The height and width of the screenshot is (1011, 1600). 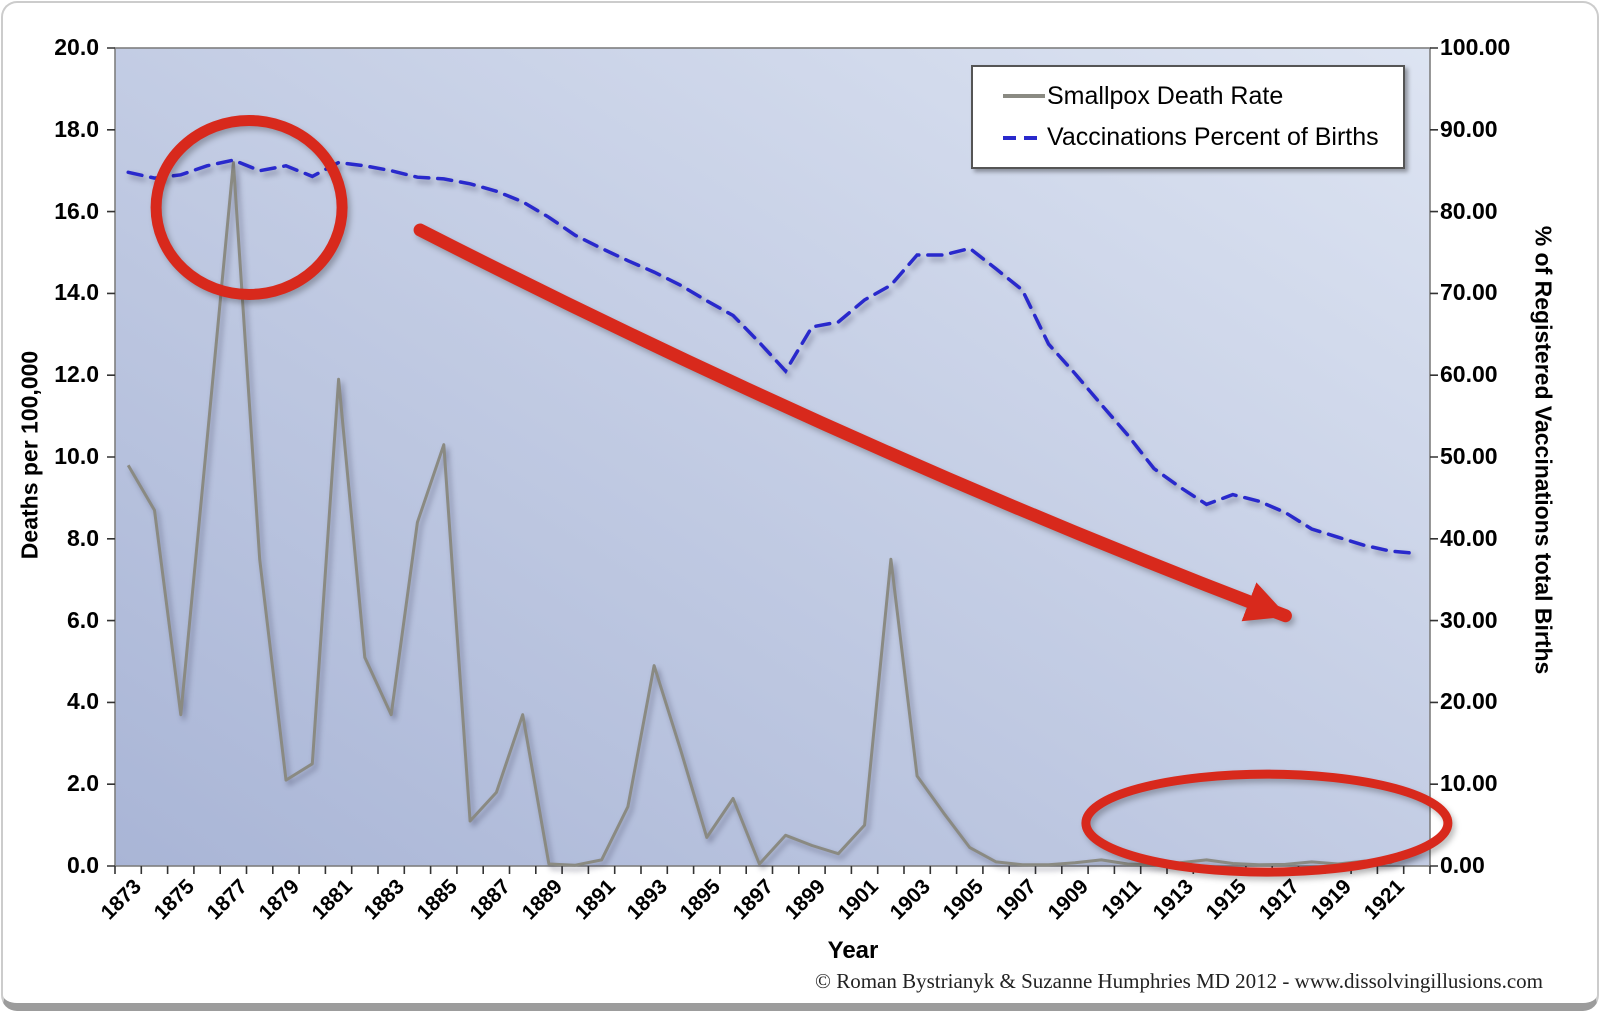 What do you see at coordinates (385, 900) in the screenshot?
I see `x-axis-tick-label: 1883` at bounding box center [385, 900].